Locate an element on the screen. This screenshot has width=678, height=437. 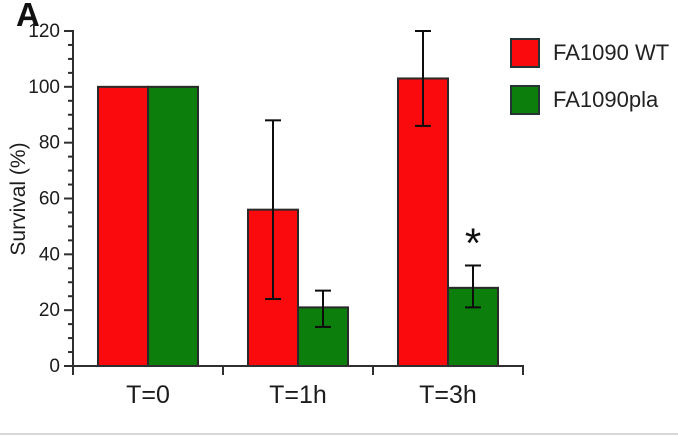
significance-asterisk: * is located at coordinates (473, 243).